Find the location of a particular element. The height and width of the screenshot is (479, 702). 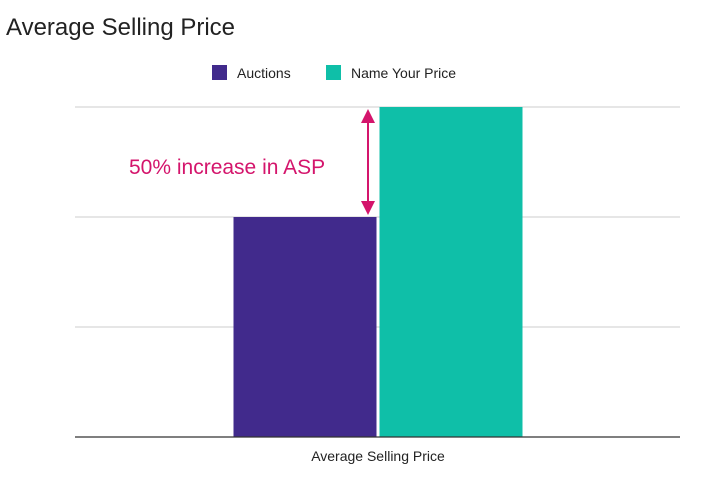

annotation-arrow-head-up is located at coordinates (368, 116).